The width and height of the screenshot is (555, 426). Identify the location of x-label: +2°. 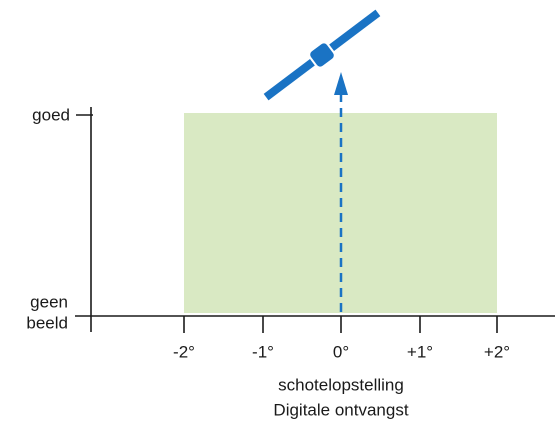
(497, 351).